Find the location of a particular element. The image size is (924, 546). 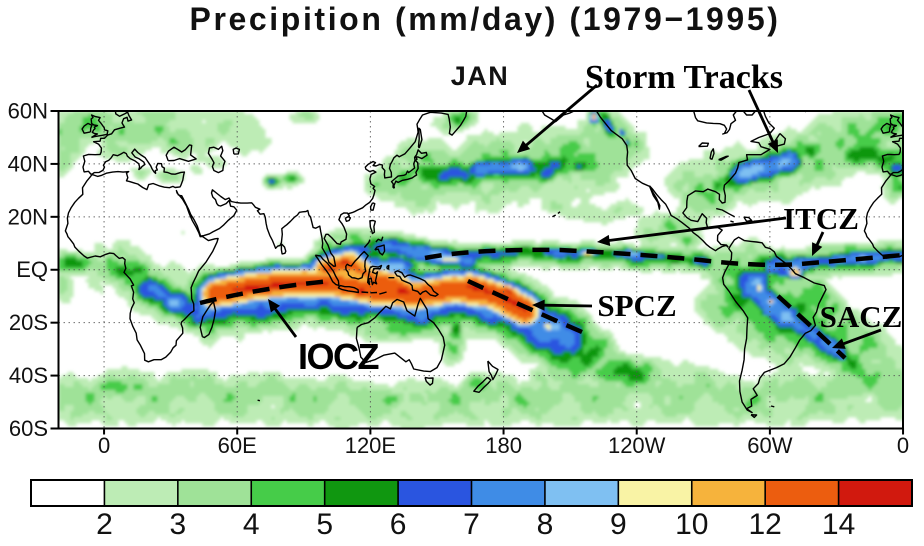

svg-text:Precipition (mm/day) (1979−199: Precipition (mm/day) (1979−1995) is located at coordinates (485, 19).